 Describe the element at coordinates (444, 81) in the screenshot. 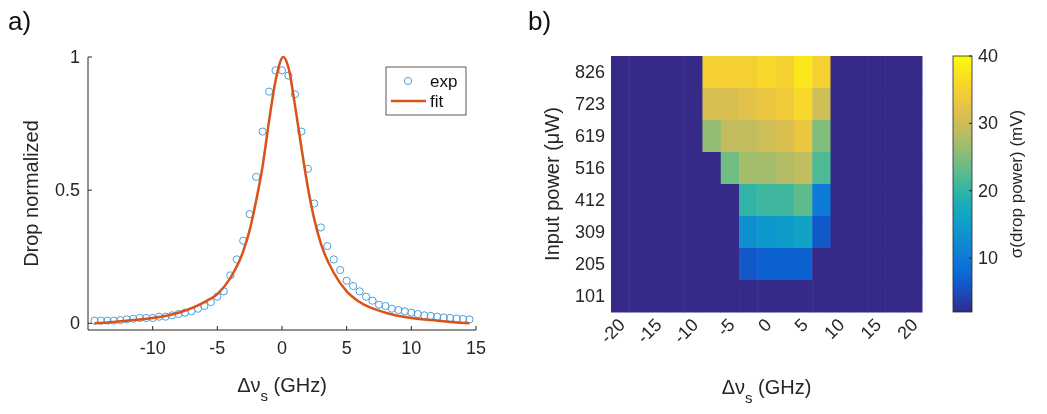

I see `legend-label: exp` at that location.